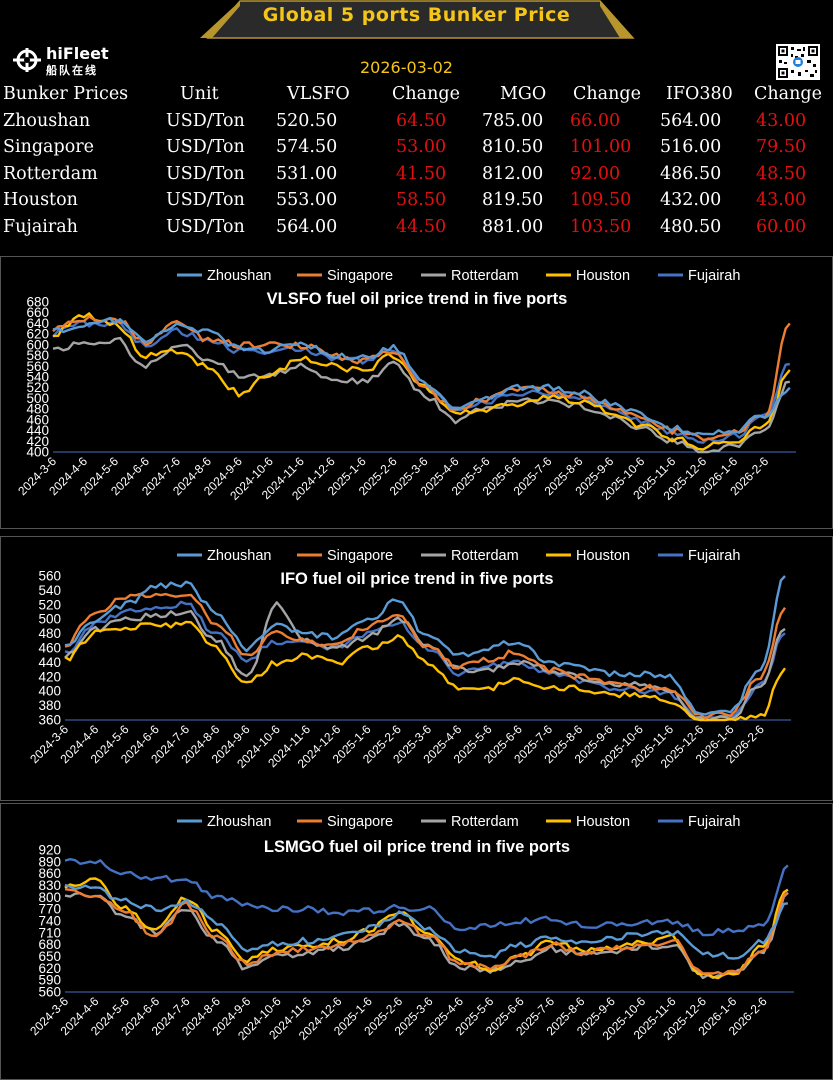 Image resolution: width=833 pixels, height=1080 pixels. Describe the element at coordinates (49, 885) in the screenshot. I see `y-tick-label: 830` at that location.